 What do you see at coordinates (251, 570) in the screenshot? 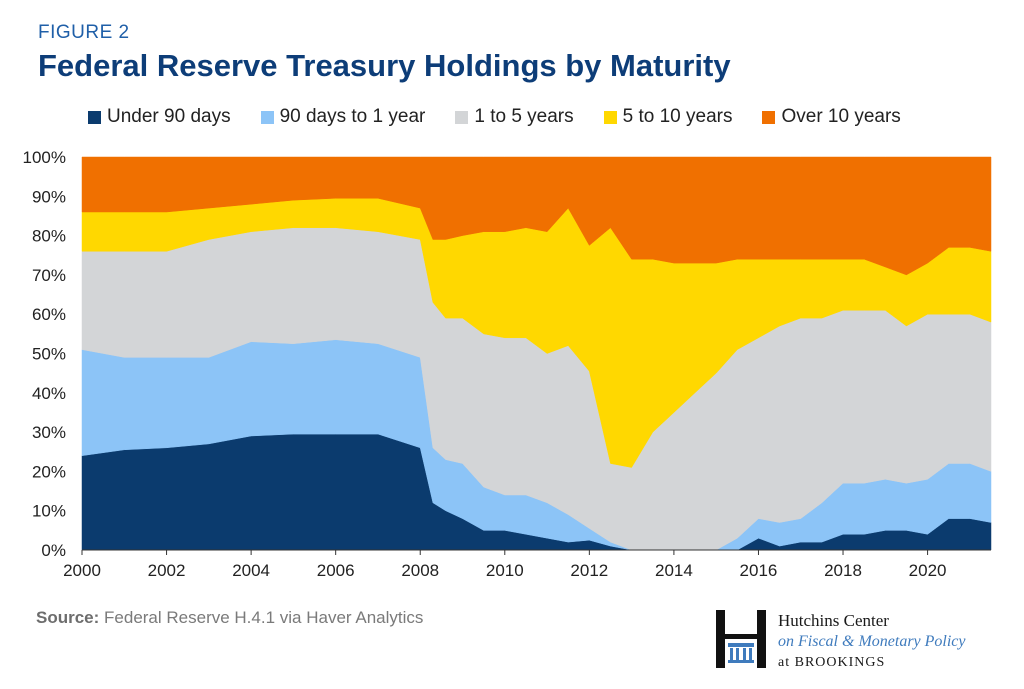
I see `x-tick-label: 2004` at bounding box center [251, 570].